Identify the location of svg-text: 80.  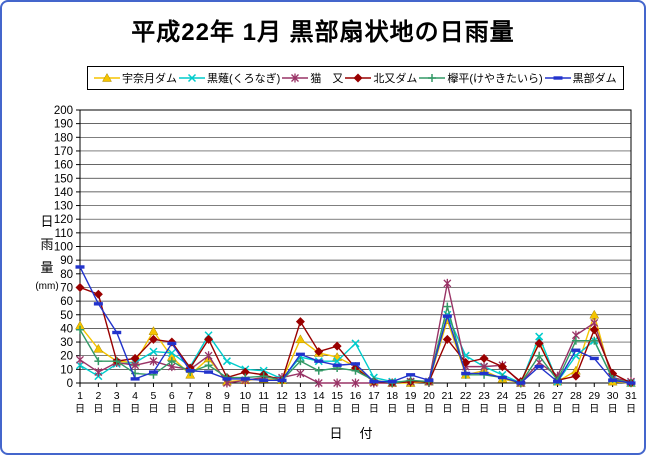
(66, 275).